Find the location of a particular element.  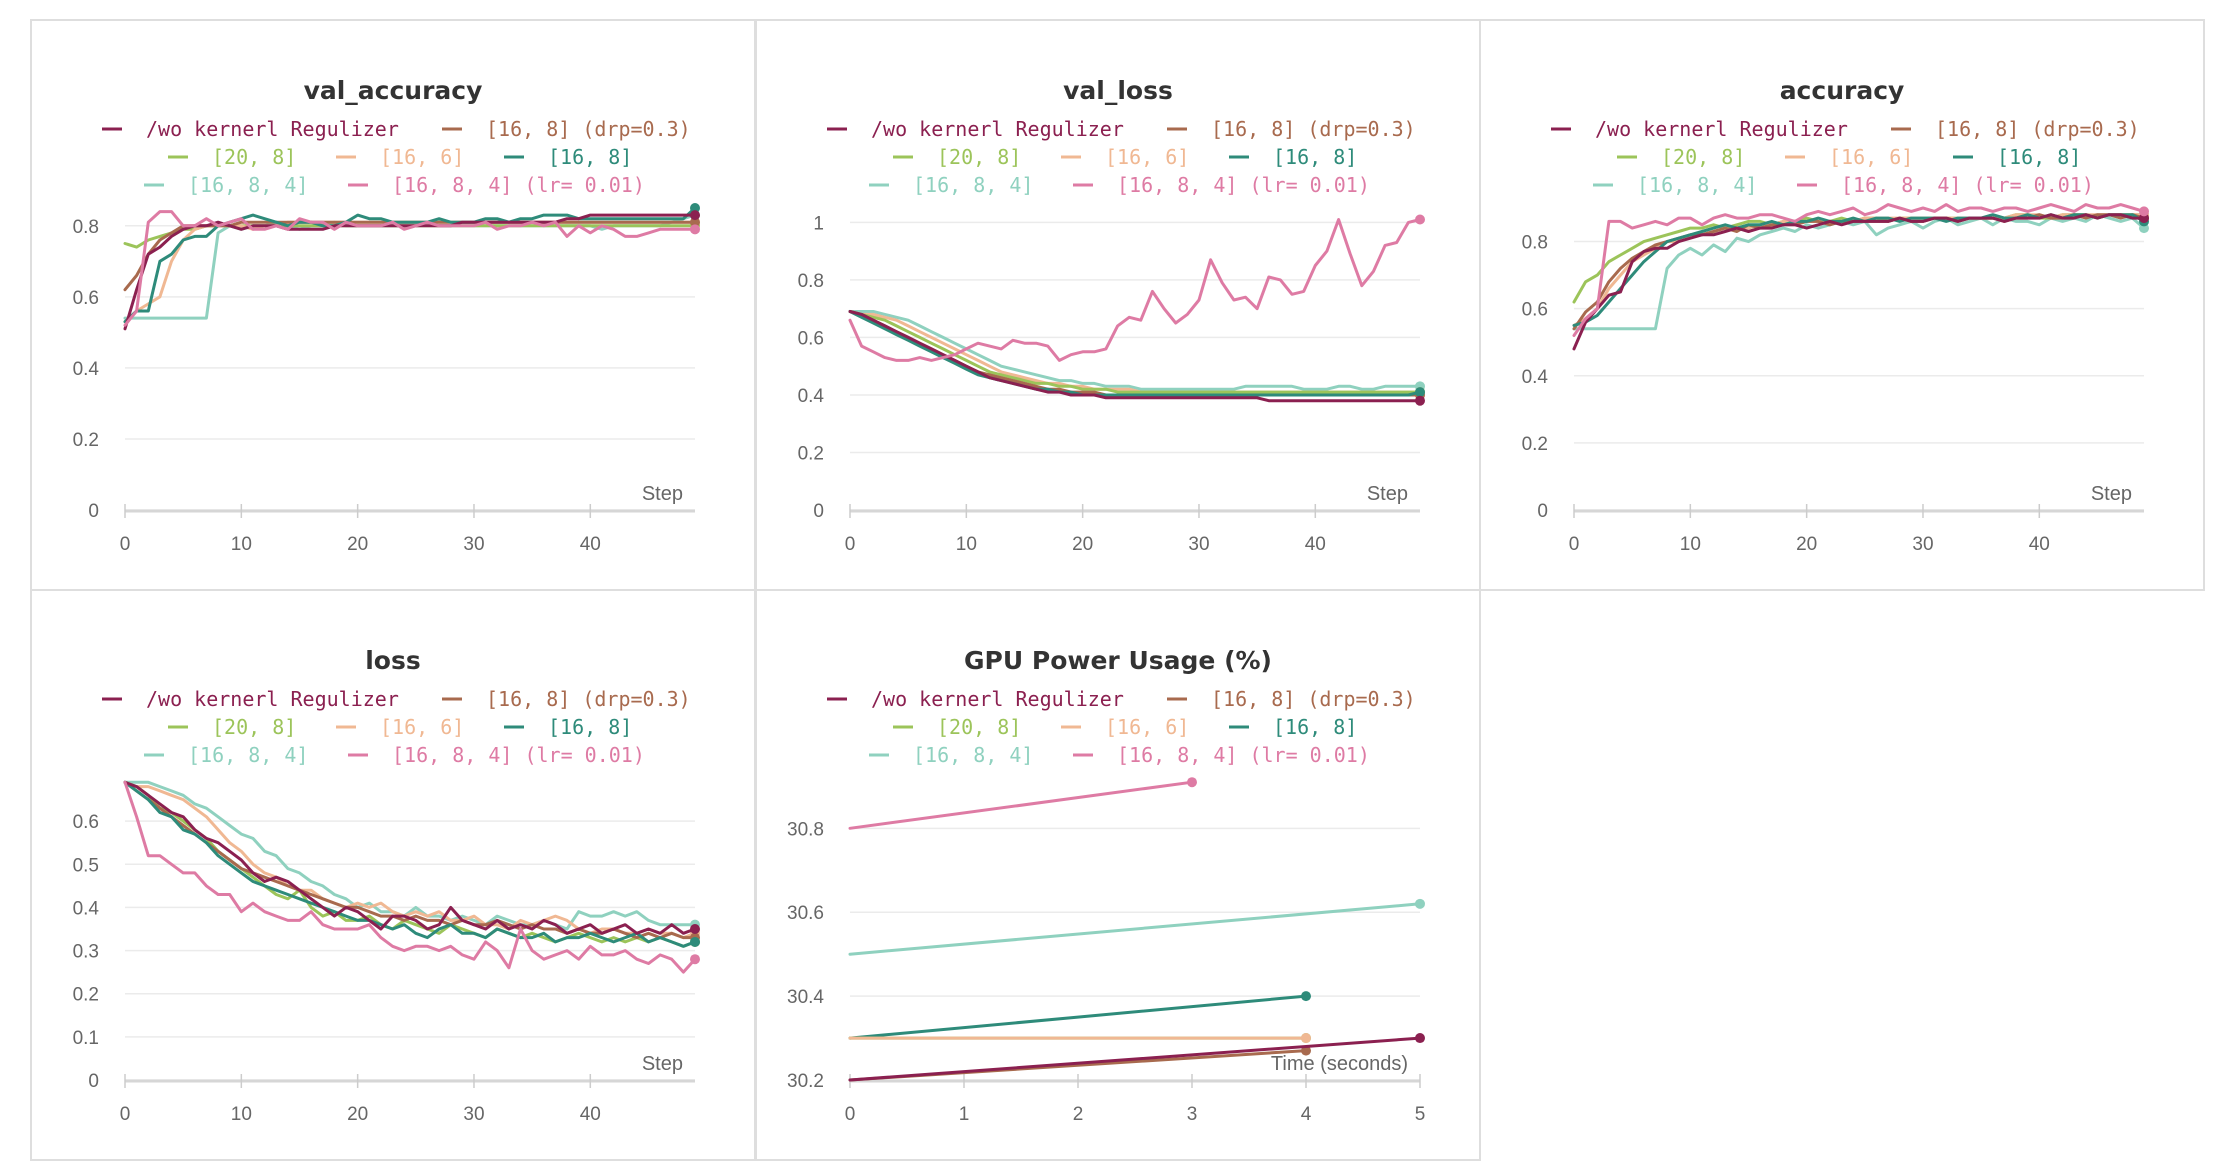

y-tick-label: 0 is located at coordinates (818, 511).